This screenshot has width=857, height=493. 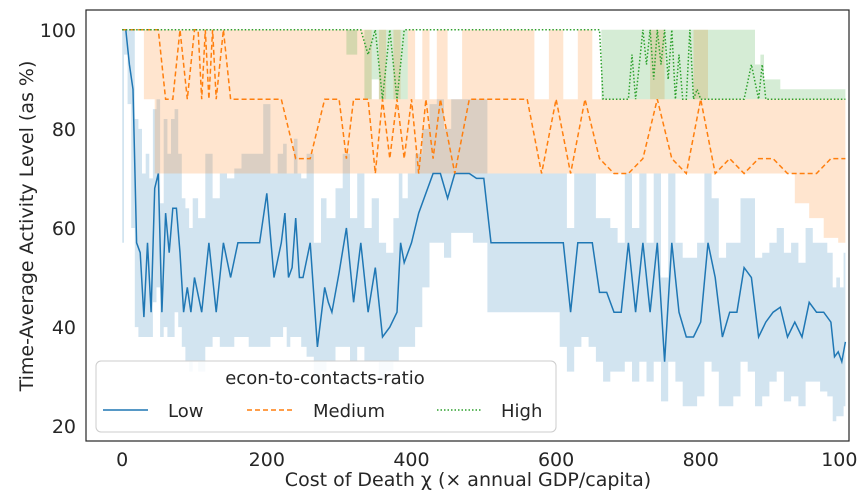 What do you see at coordinates (185, 411) in the screenshot?
I see `legend-label-low: Low` at bounding box center [185, 411].